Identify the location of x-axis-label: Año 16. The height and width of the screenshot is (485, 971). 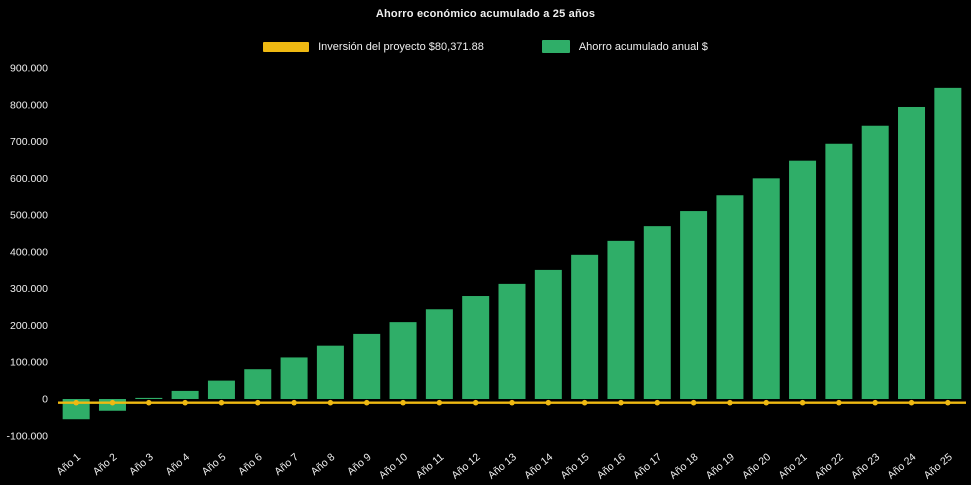
(611, 466).